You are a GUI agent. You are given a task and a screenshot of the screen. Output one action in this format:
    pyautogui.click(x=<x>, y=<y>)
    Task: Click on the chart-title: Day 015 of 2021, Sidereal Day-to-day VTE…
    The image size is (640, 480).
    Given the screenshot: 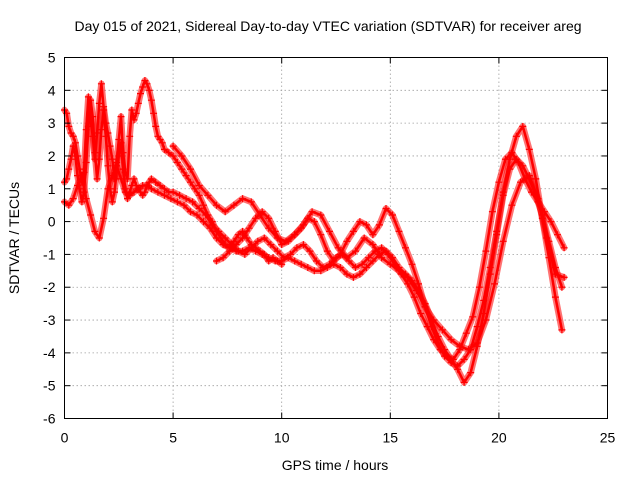 What is the action you would take?
    pyautogui.click(x=327, y=26)
    